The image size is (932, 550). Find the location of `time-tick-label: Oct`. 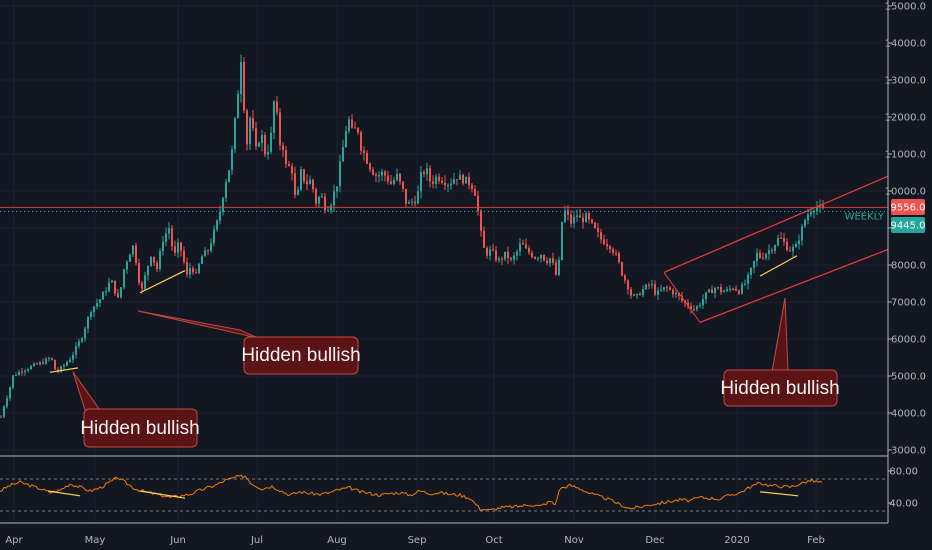

time-tick-label: Oct is located at coordinates (493, 540).